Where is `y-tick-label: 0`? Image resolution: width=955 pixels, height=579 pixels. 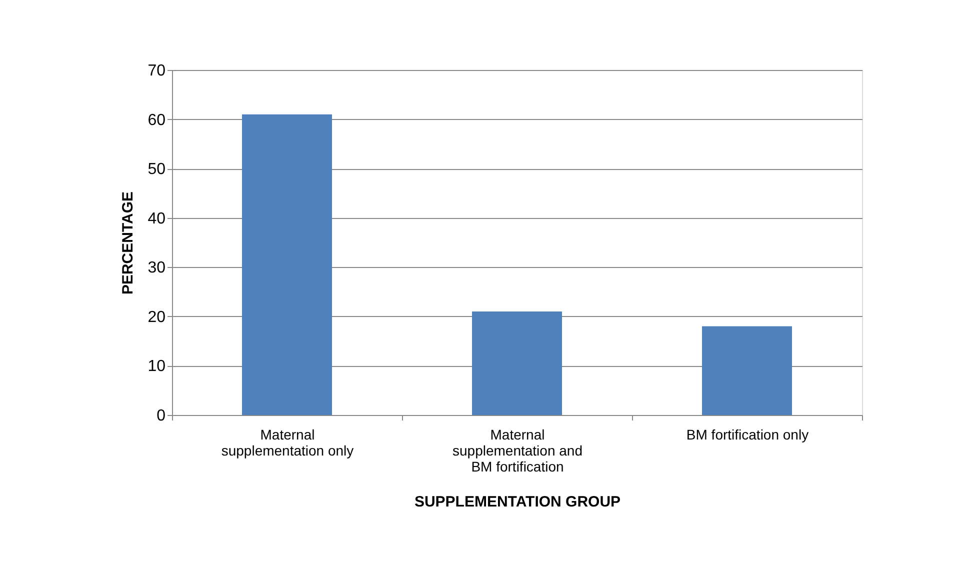
y-tick-label: 0 is located at coordinates (161, 416).